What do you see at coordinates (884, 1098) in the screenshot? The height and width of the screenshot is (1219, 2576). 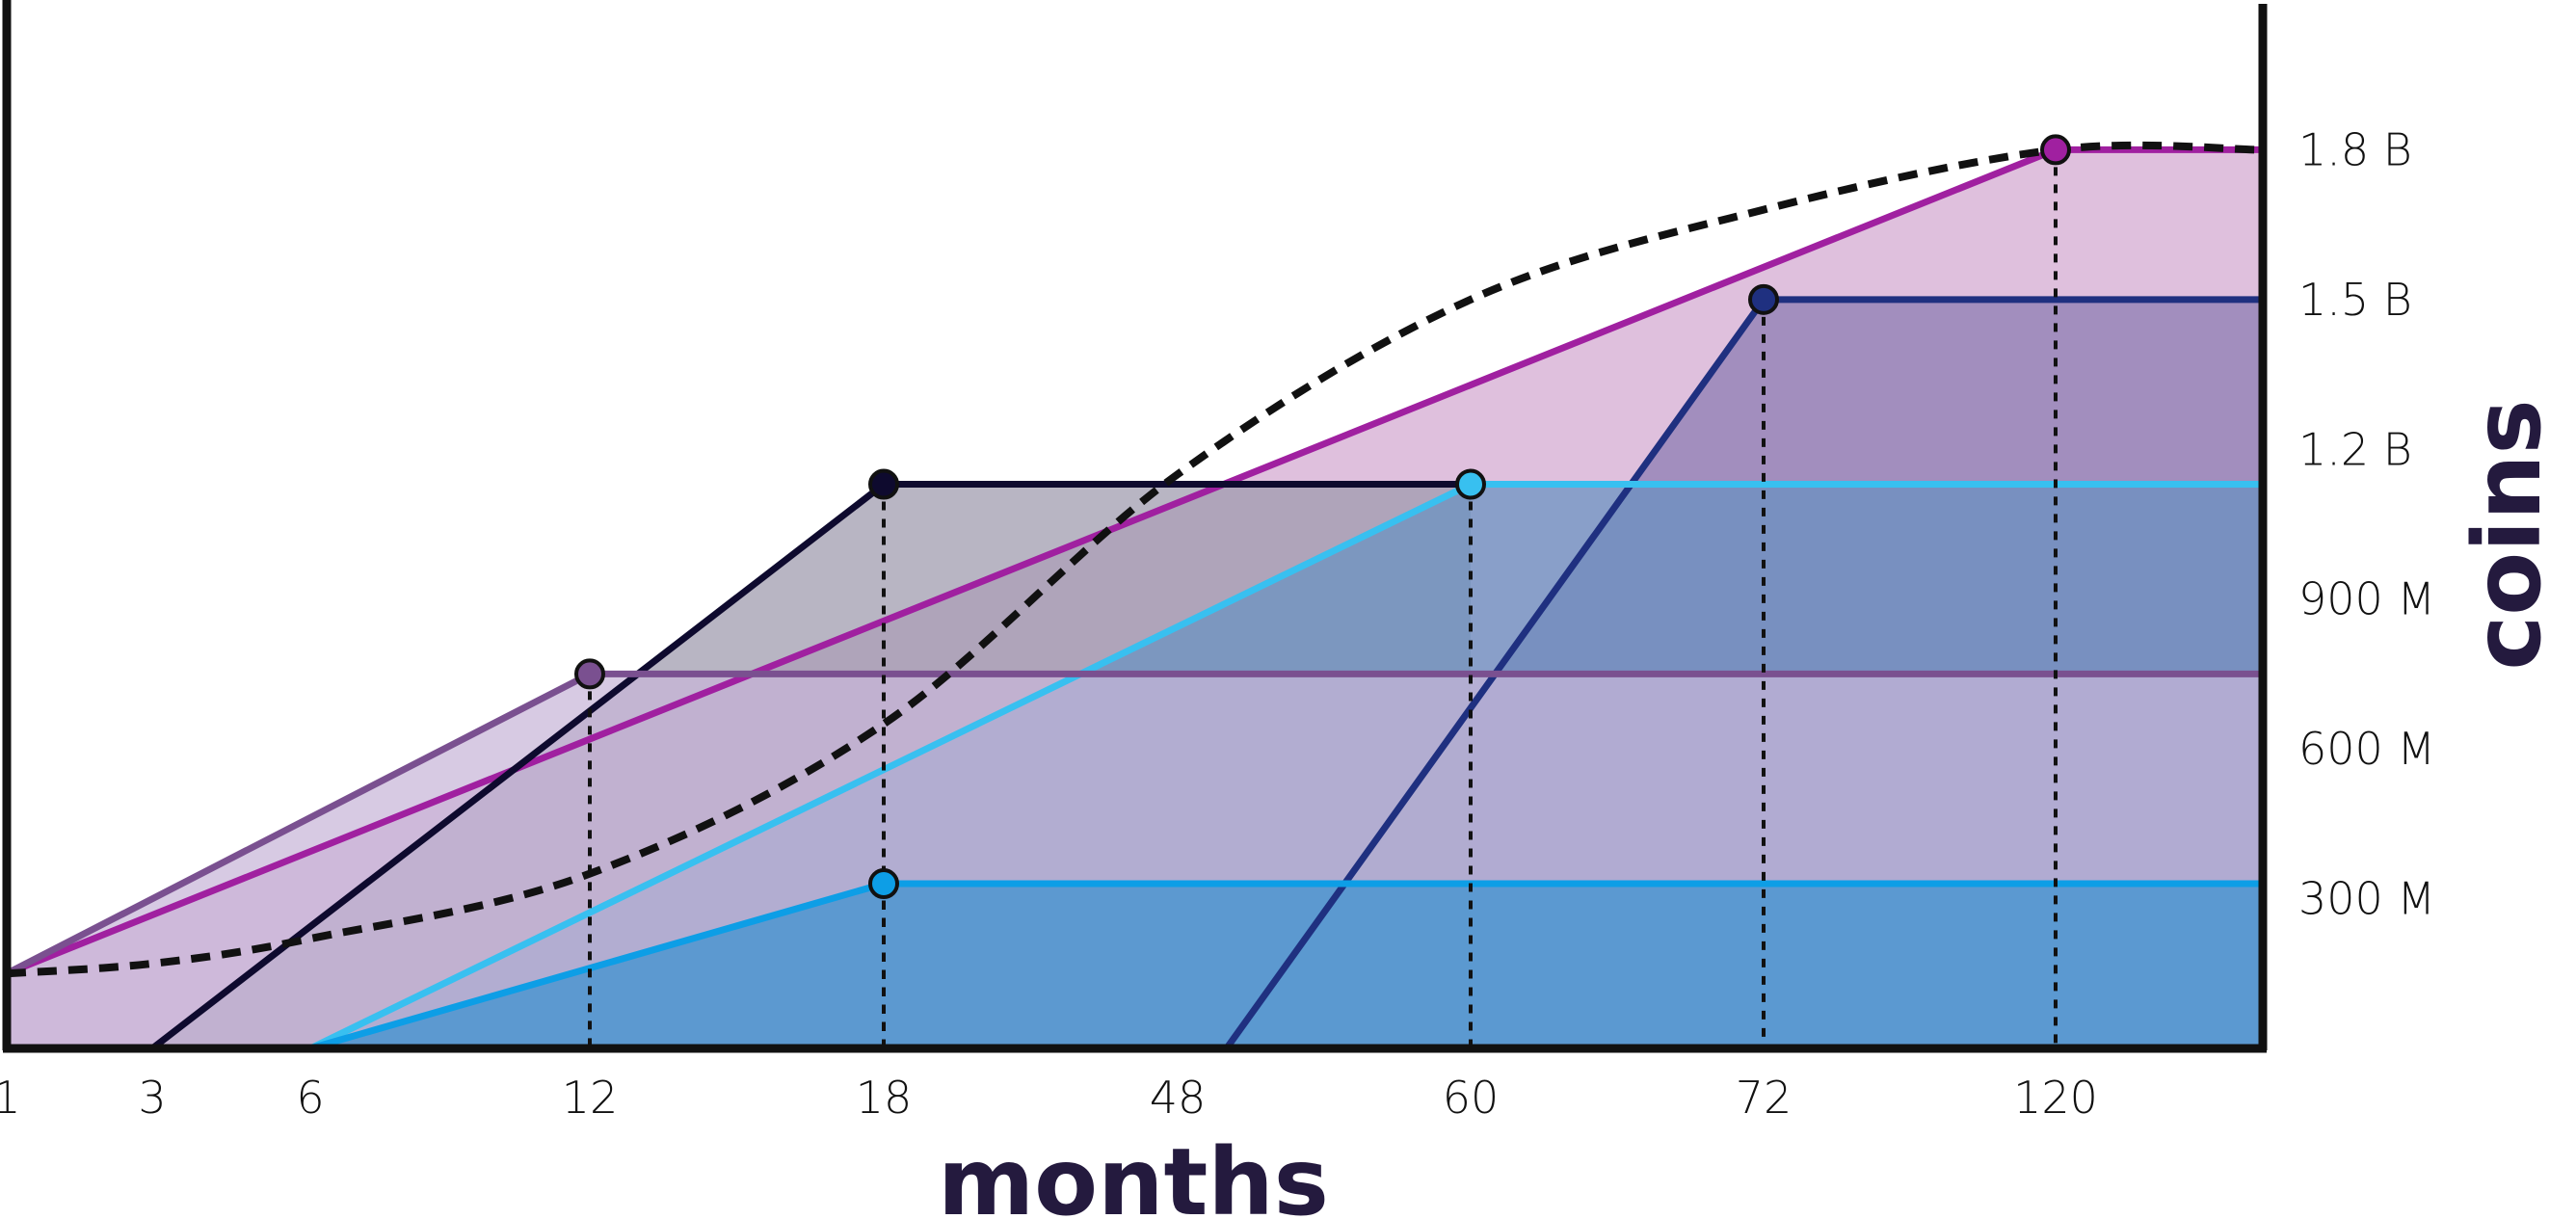 I see `x-tick-label: 18` at bounding box center [884, 1098].